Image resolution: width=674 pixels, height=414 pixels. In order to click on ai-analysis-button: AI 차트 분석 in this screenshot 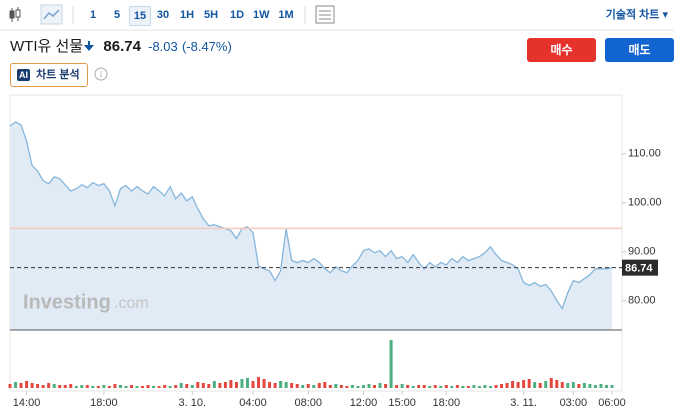, I will do `click(49, 75)`.